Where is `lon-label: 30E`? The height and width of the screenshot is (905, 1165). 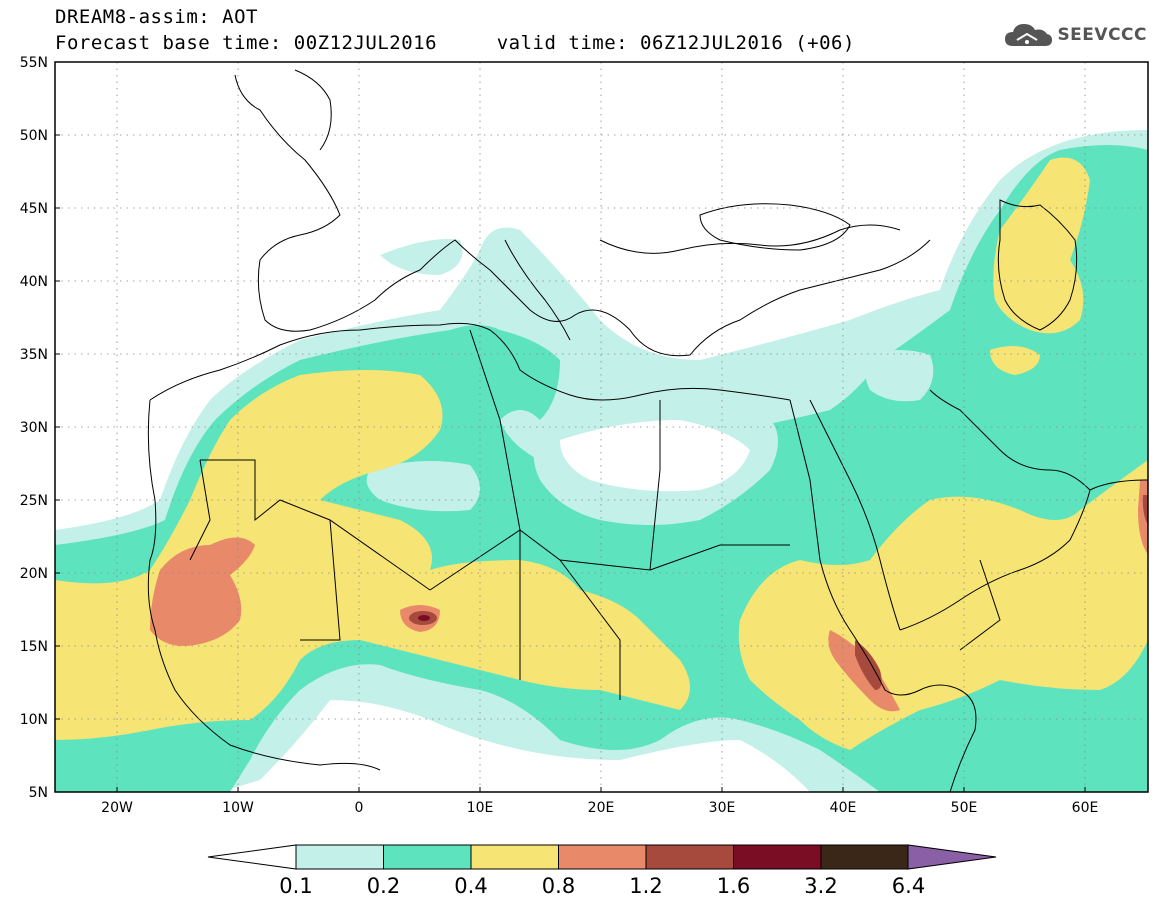 lon-label: 30E is located at coordinates (722, 808).